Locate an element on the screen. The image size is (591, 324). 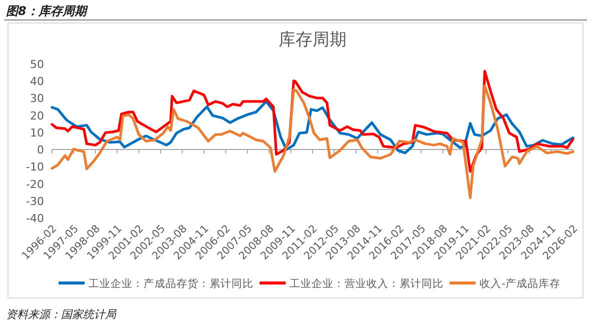
y-tick-label: 40 is located at coordinates (37, 81).